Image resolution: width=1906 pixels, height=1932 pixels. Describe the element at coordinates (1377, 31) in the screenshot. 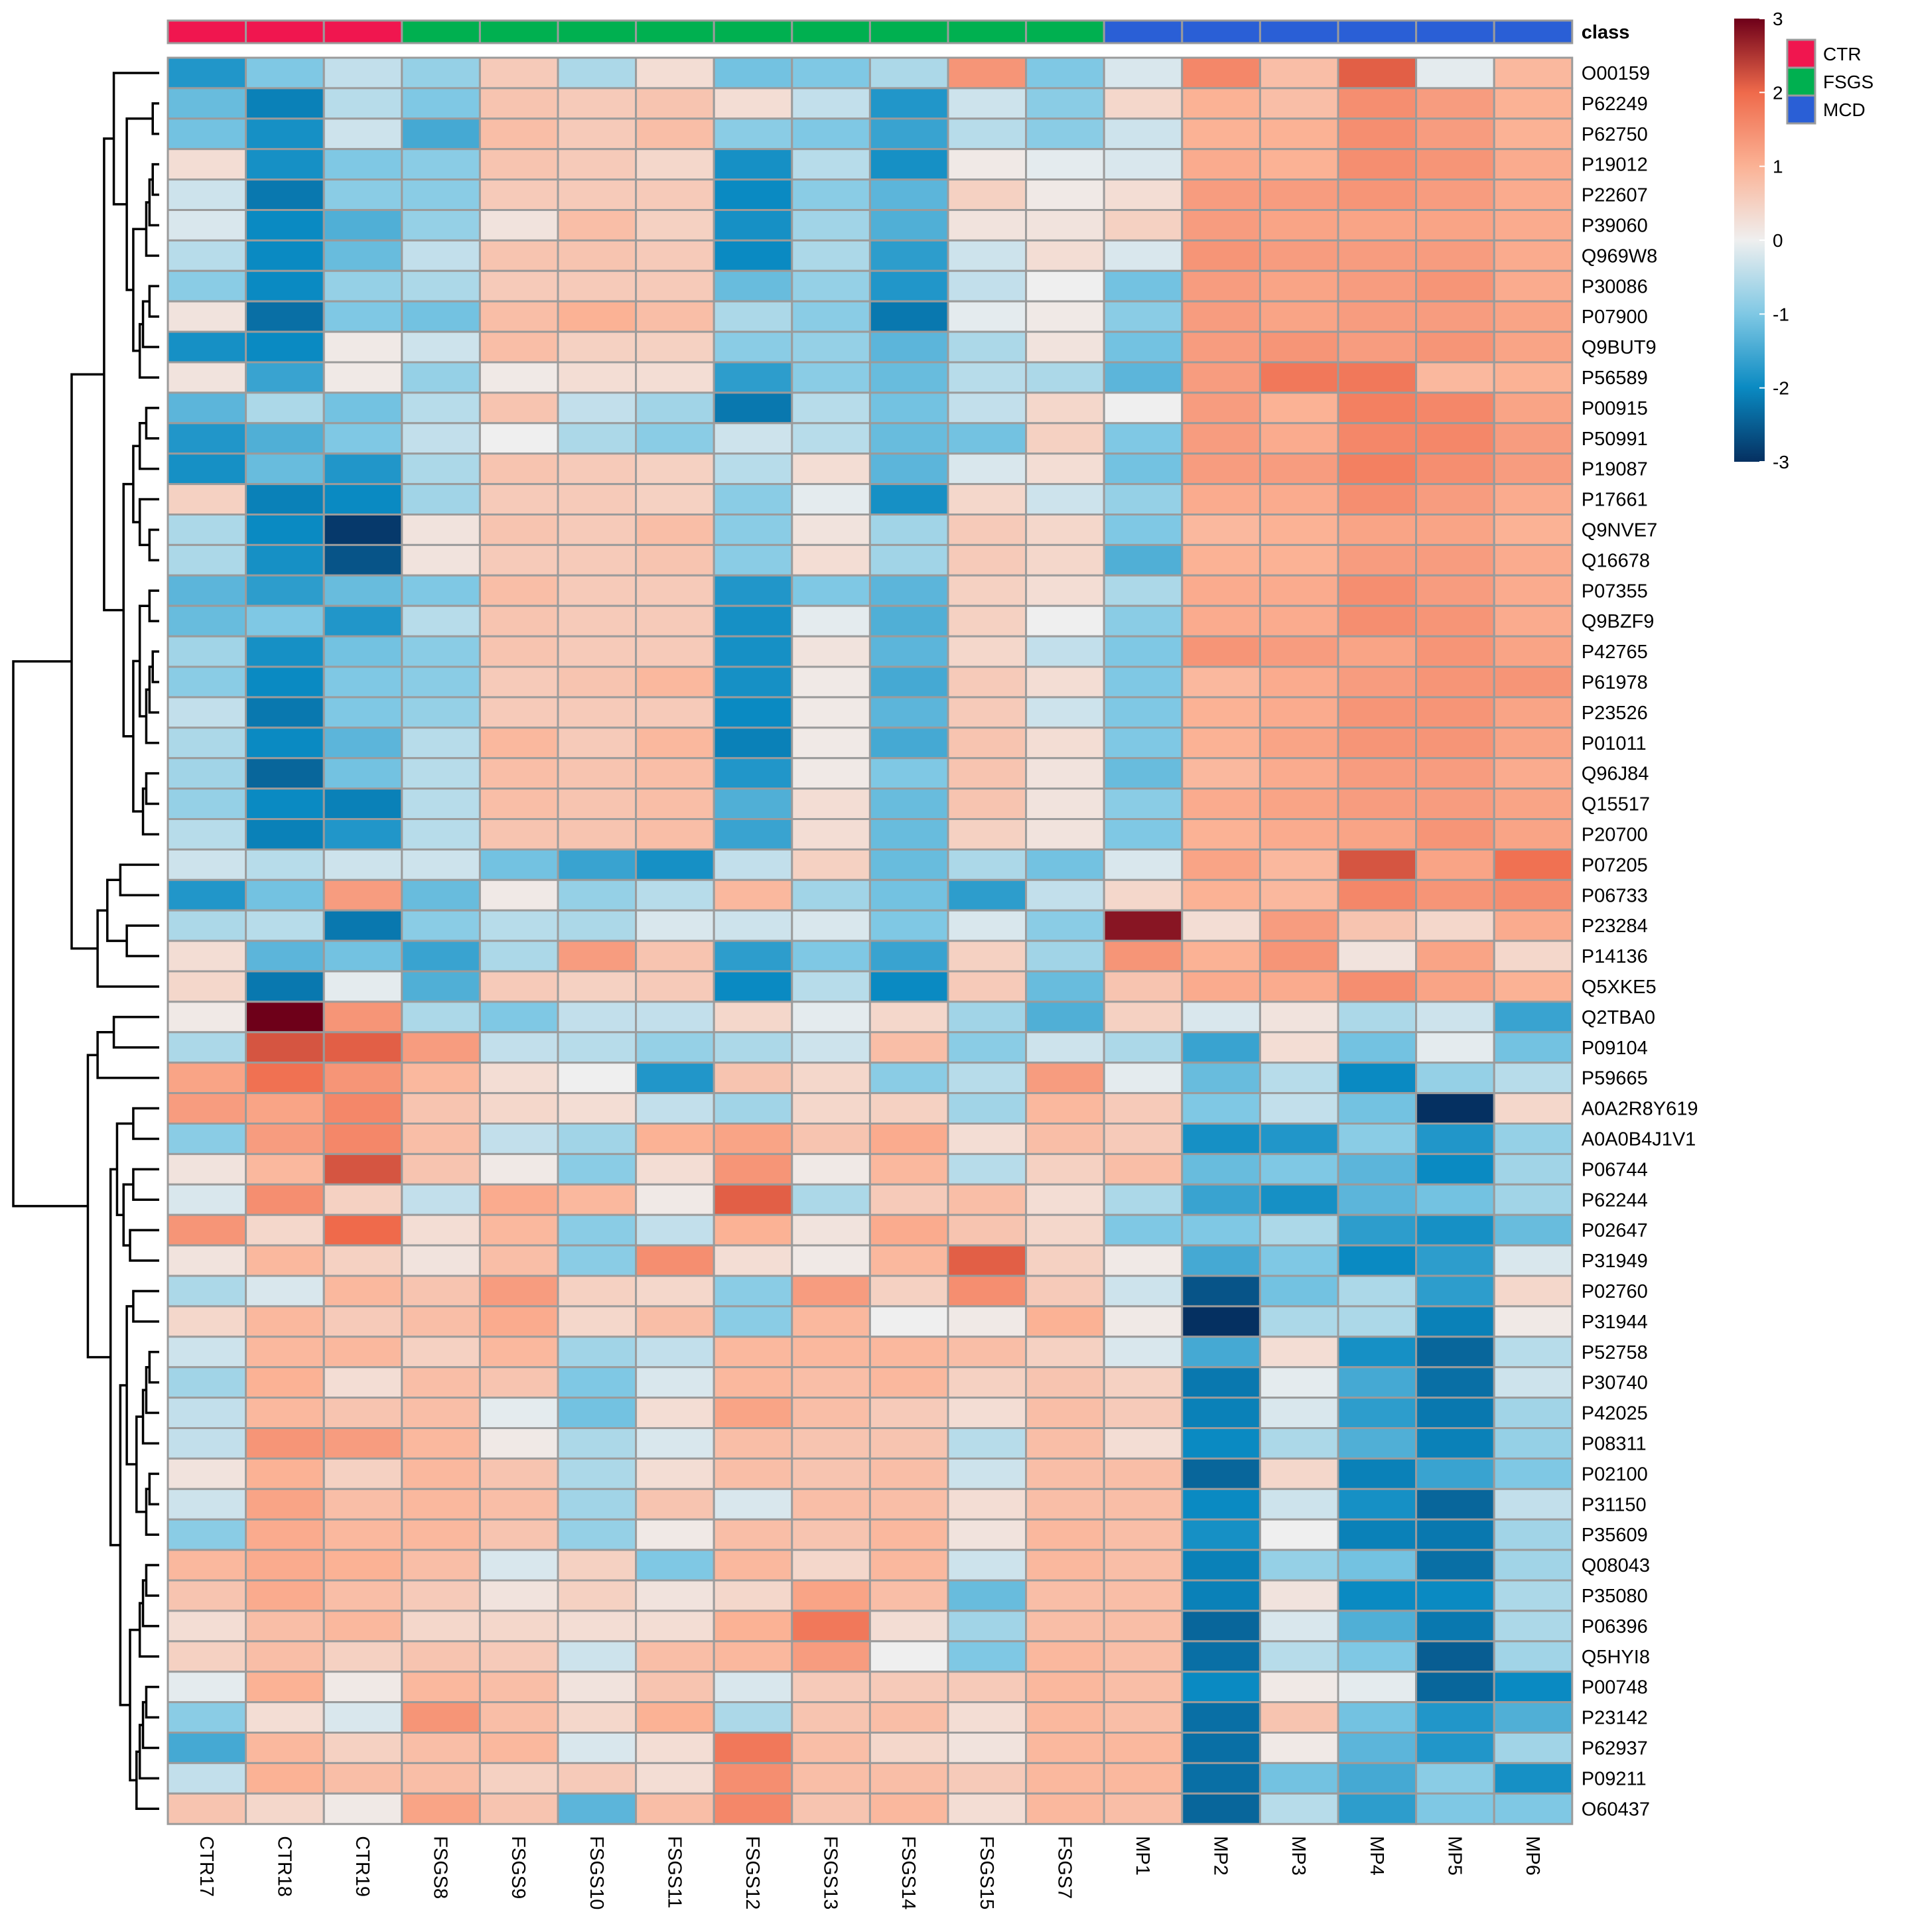

I see `class-annotation-cell` at that location.